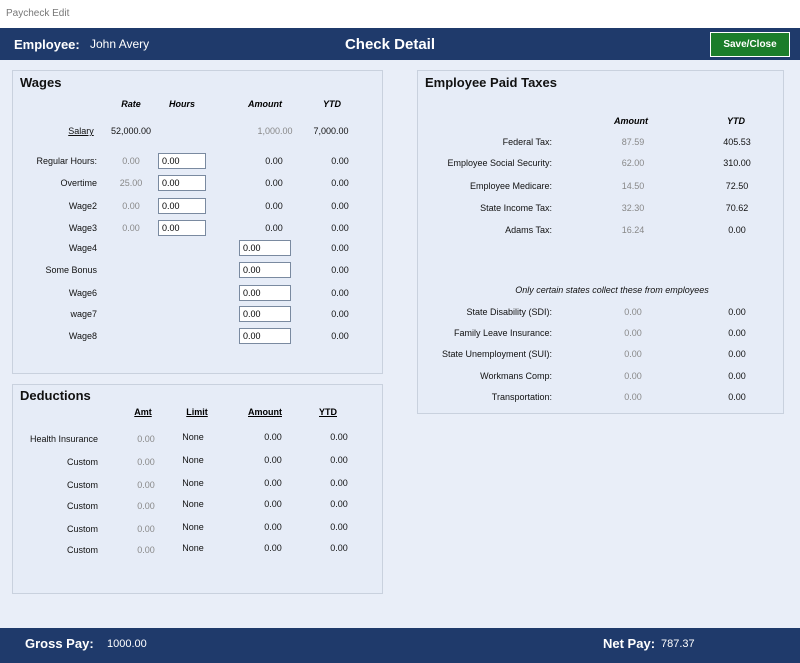  I want to click on row-label: Salary, so click(81, 131).